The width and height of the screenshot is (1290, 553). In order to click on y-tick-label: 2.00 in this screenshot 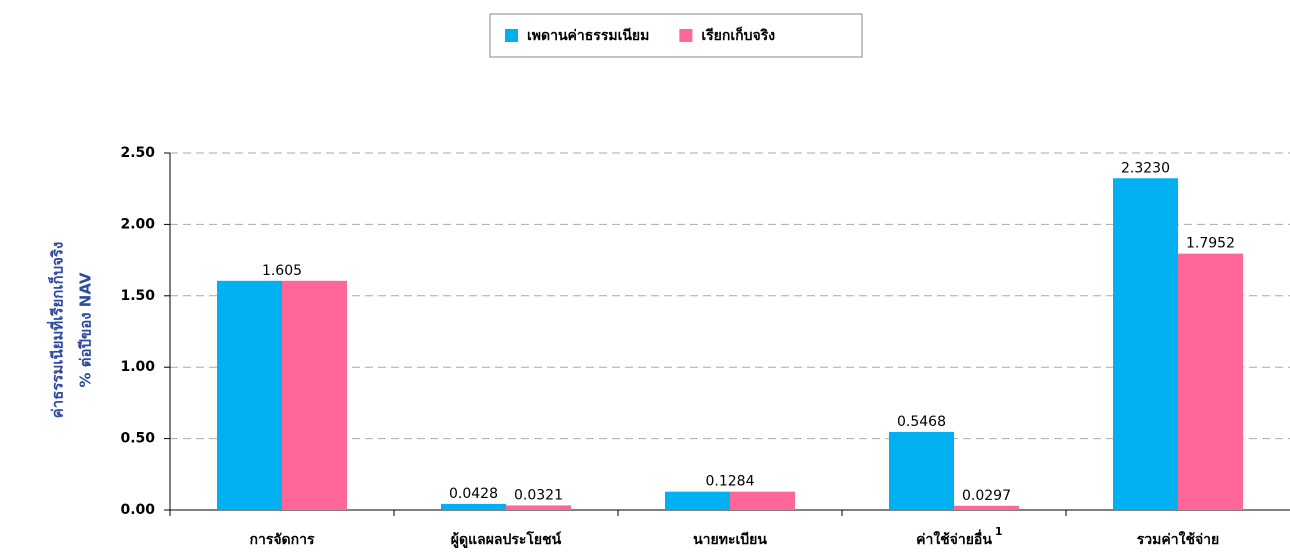, I will do `click(137, 224)`.